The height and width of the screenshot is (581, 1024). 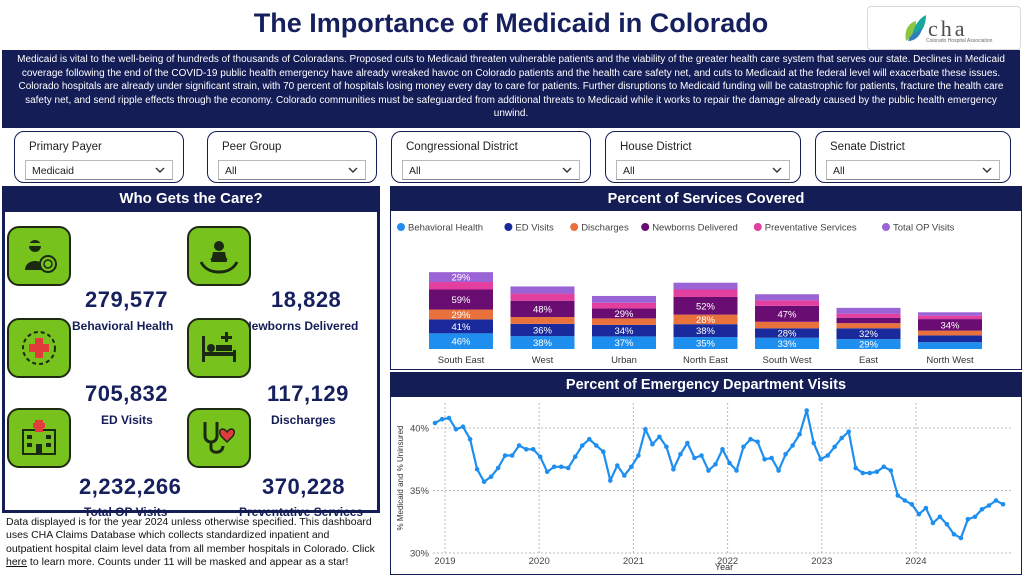 I want to click on chevron-down-icon, so click(x=353, y=170).